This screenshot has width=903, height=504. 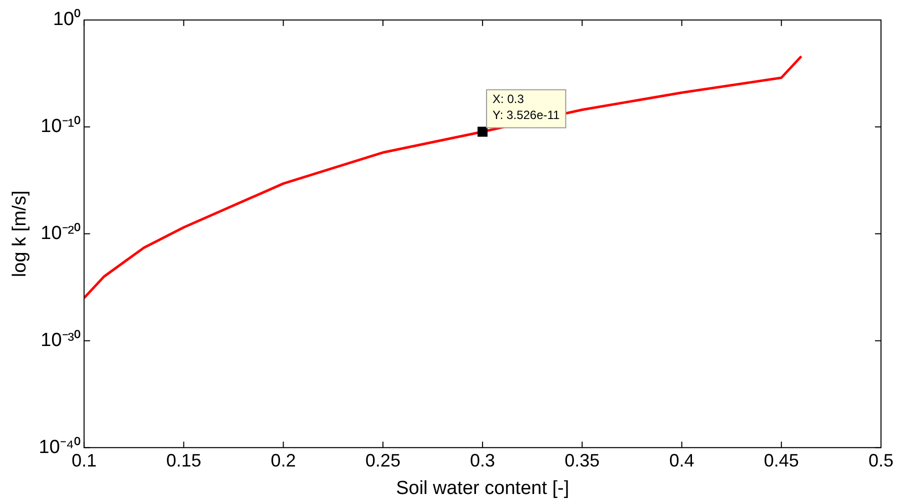 What do you see at coordinates (20, 234) in the screenshot?
I see `y-axis-title: log k [m/s]` at bounding box center [20, 234].